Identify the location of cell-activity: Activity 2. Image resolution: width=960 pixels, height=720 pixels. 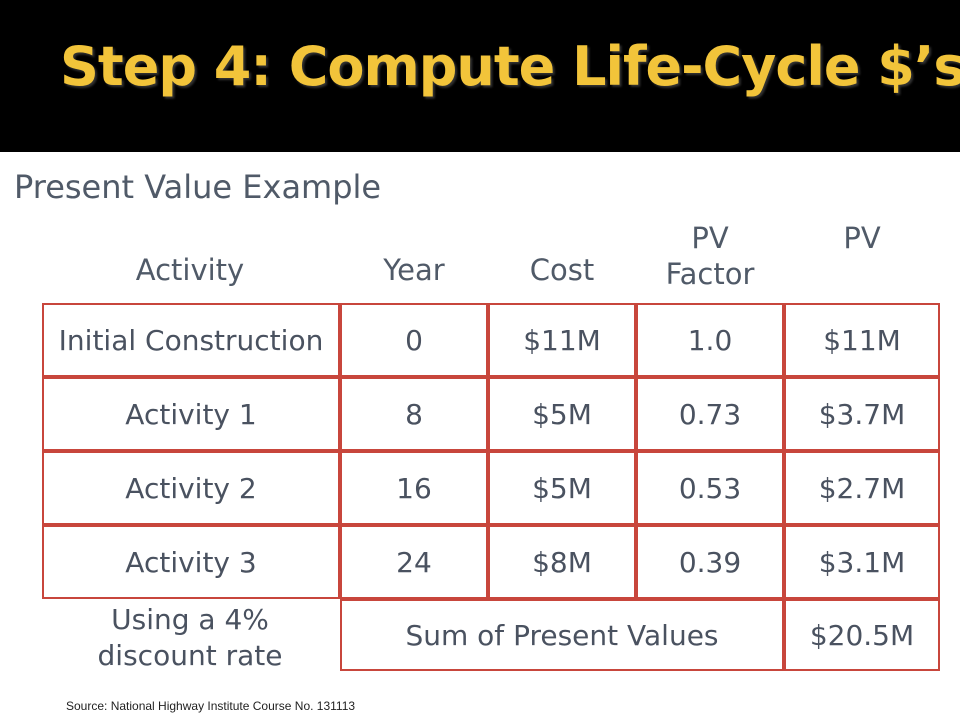
(191, 488).